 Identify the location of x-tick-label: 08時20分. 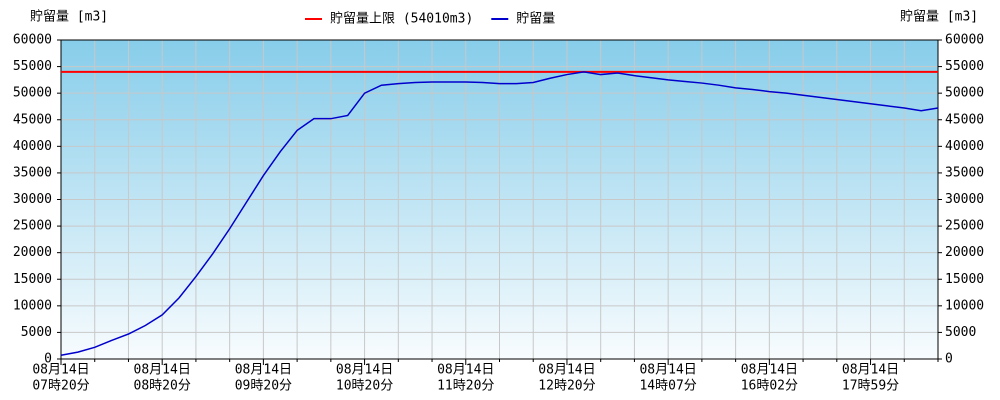
(162, 386).